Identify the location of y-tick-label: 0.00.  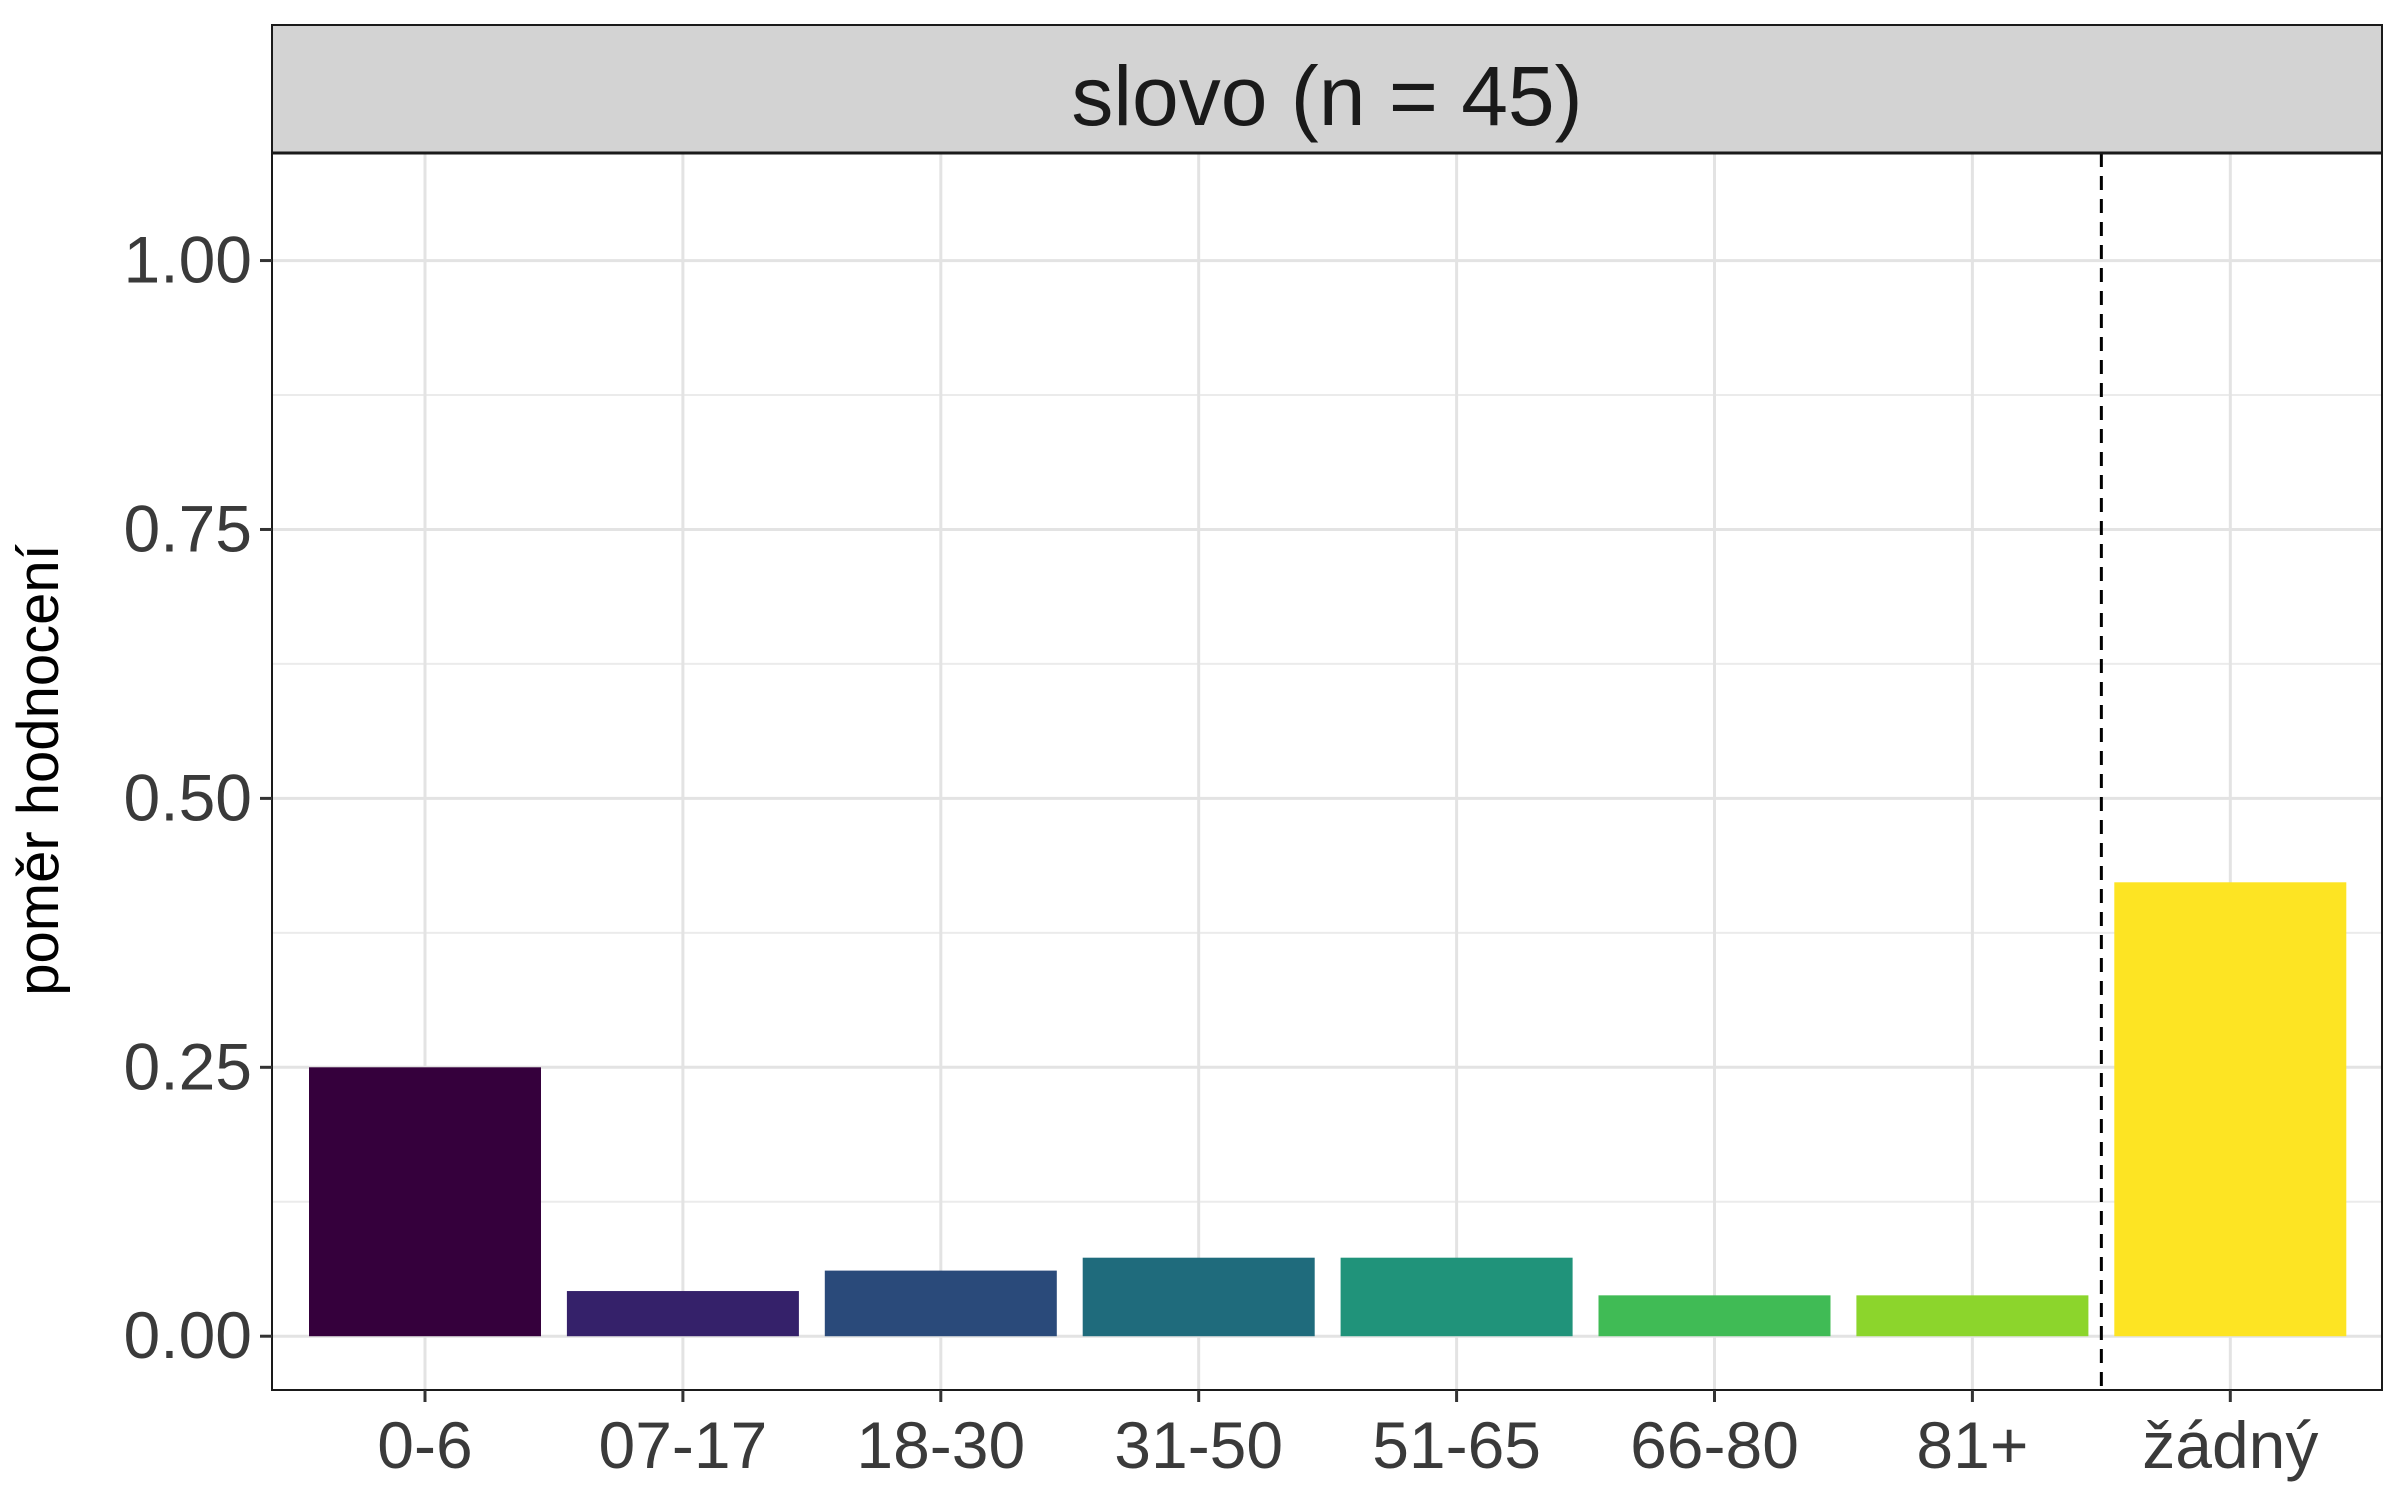
(188, 1335).